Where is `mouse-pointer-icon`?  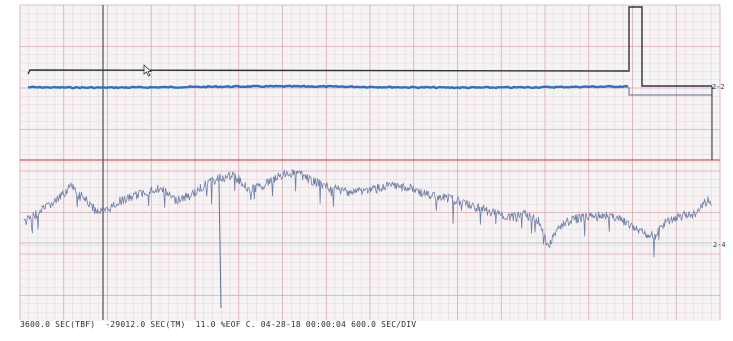
mouse-pointer-icon is located at coordinates (148, 70).